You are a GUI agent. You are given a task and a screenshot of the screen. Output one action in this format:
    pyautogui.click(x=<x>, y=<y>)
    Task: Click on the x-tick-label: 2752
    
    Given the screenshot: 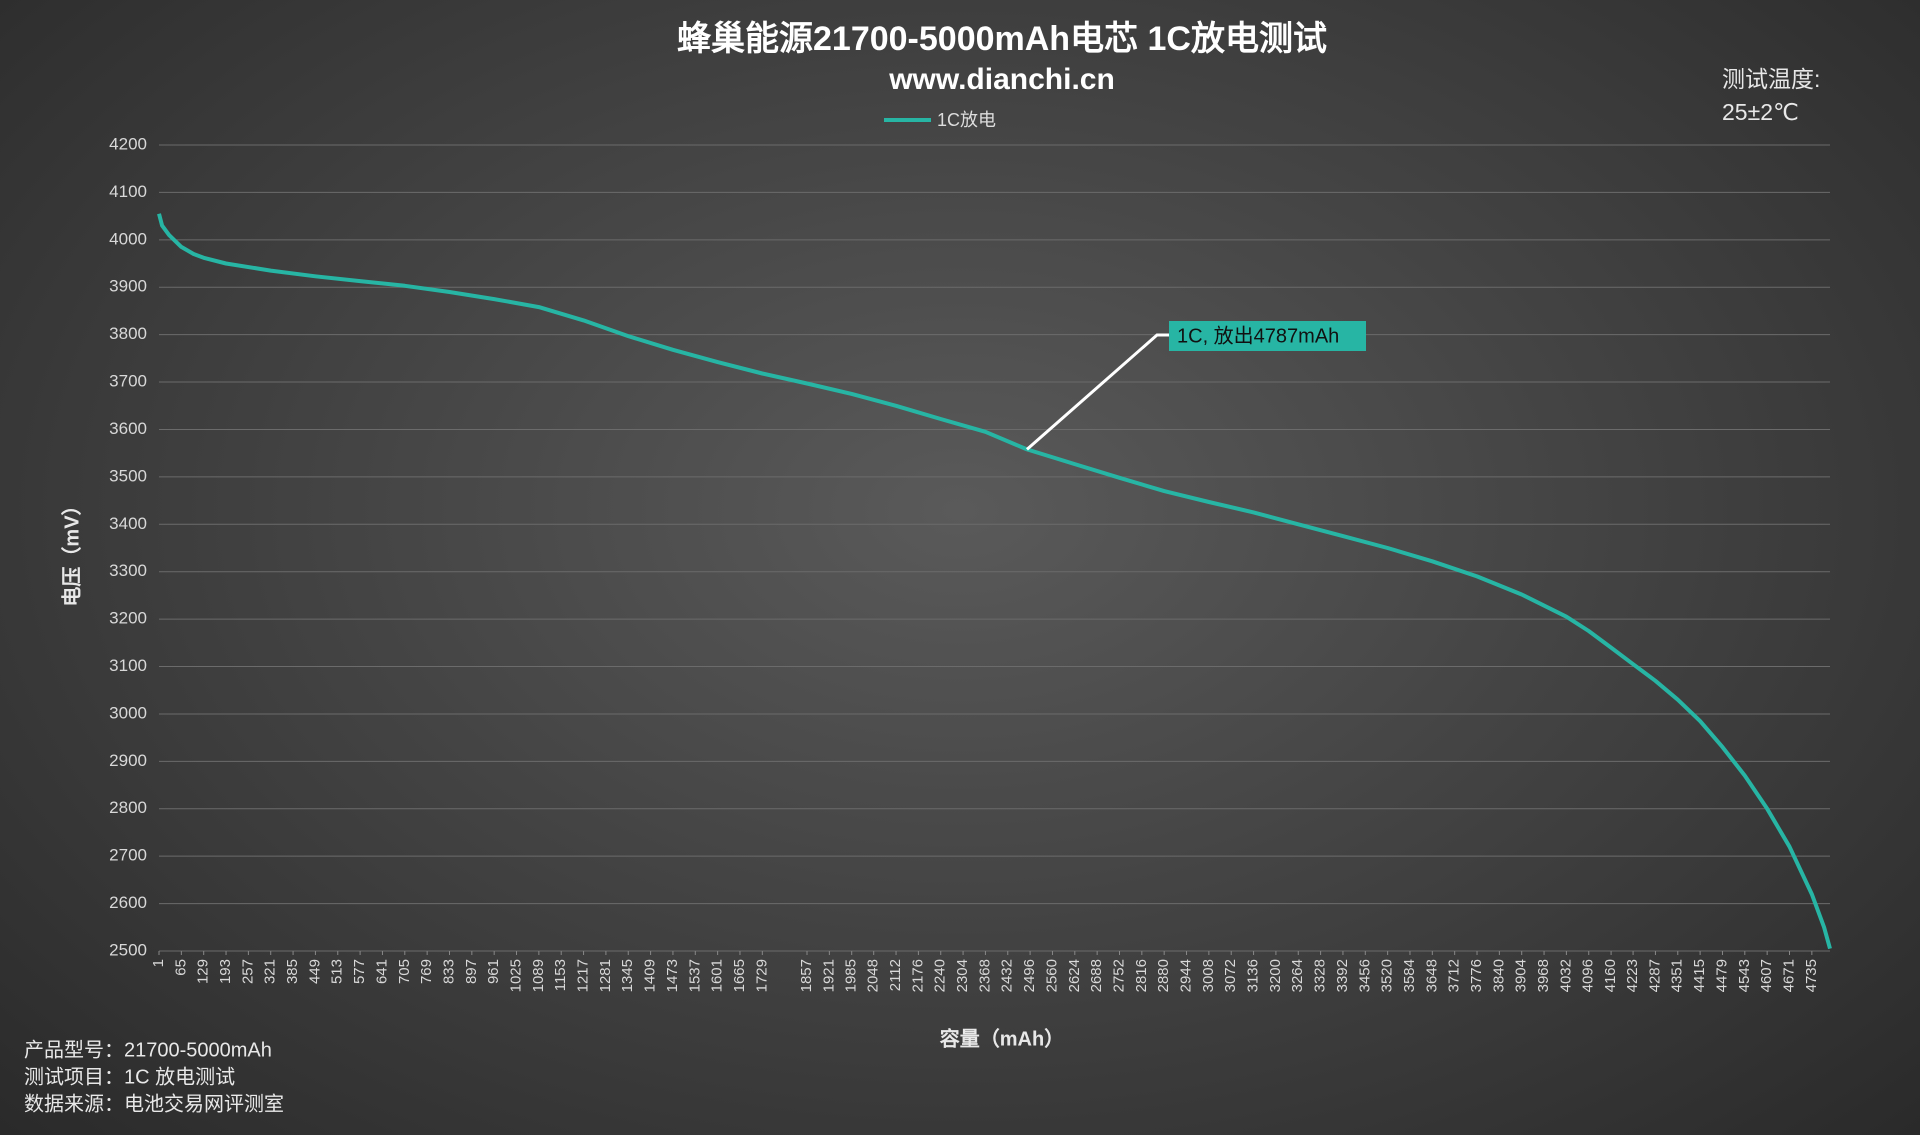 What is the action you would take?
    pyautogui.click(x=1118, y=975)
    